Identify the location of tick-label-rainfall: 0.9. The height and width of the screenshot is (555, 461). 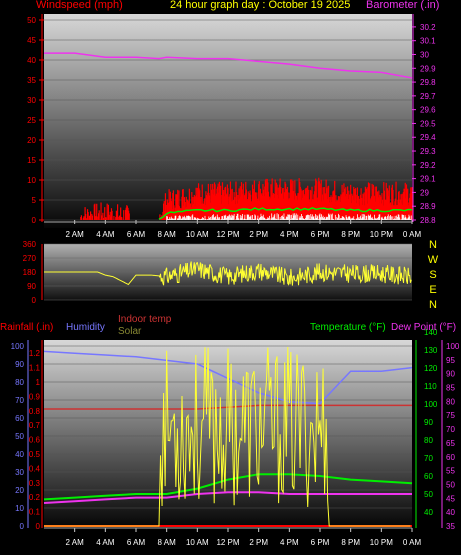
(35, 396).